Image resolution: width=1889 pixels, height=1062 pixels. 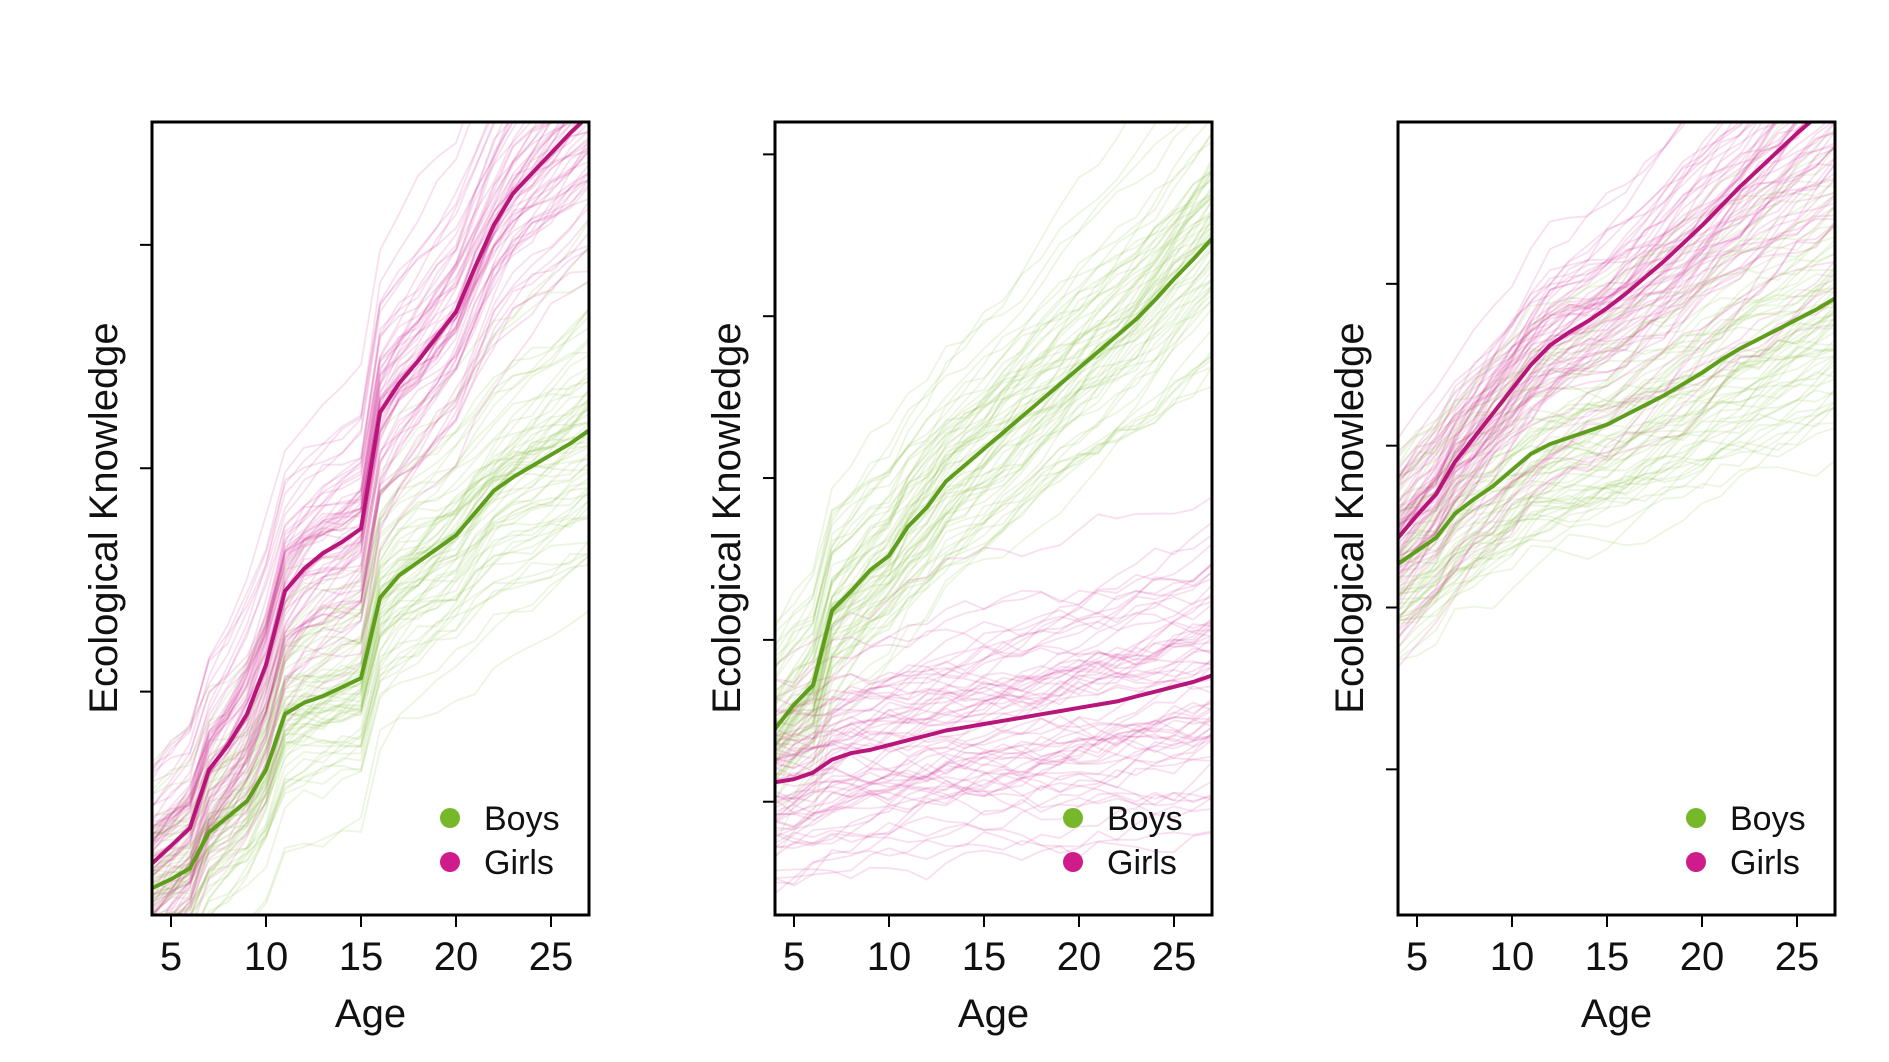 What do you see at coordinates (1417, 957) in the screenshot?
I see `x-tick-label: 5` at bounding box center [1417, 957].